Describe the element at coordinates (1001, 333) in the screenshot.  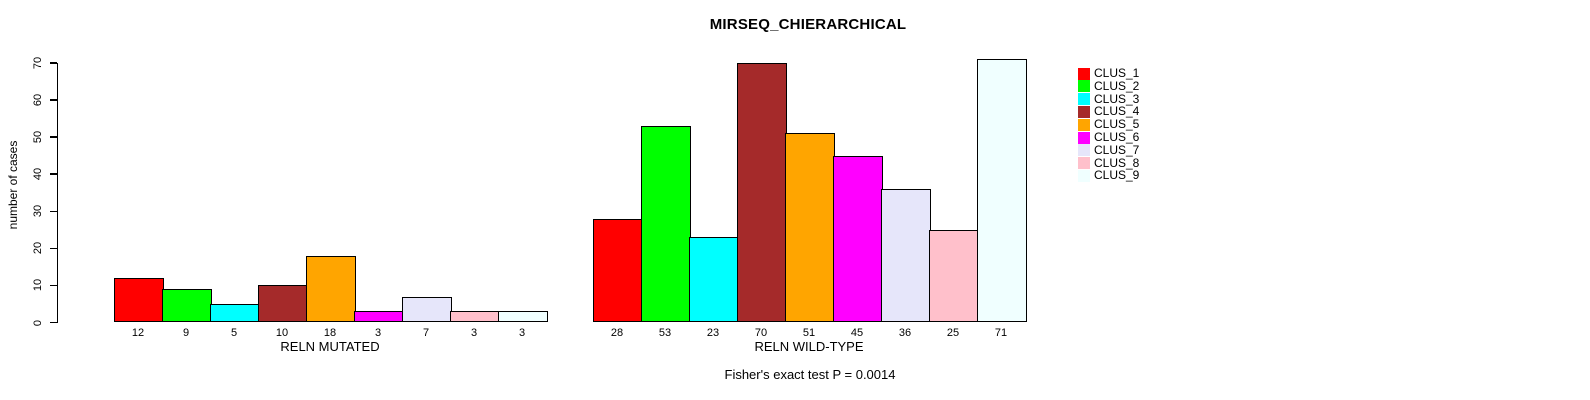
I see `bar-value-label: 71` at that location.